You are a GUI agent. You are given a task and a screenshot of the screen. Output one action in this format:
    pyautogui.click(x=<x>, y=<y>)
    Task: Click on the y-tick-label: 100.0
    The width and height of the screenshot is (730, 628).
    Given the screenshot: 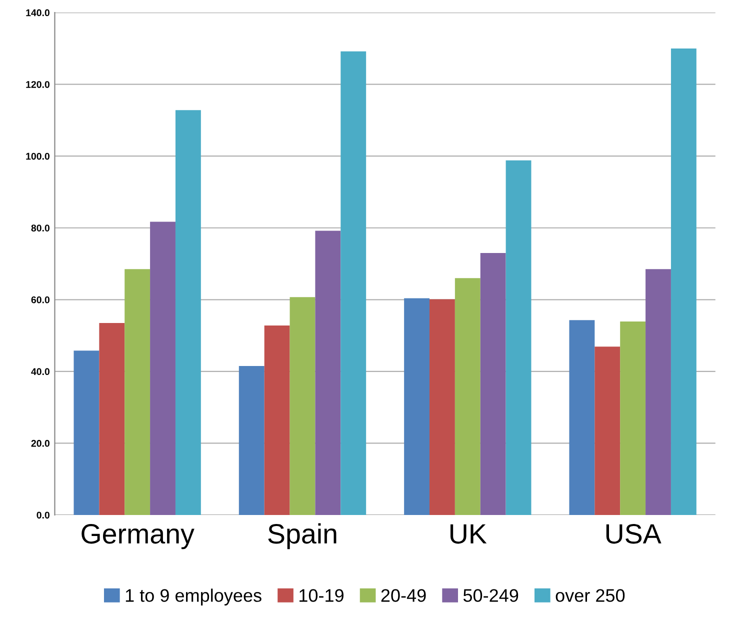 What is the action you would take?
    pyautogui.click(x=38, y=156)
    